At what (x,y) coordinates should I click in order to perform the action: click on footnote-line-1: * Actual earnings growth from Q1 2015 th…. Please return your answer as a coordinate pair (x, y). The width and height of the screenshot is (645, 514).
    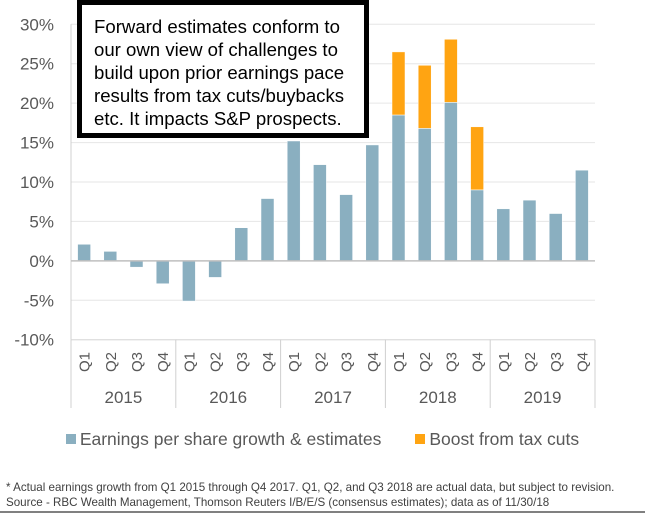
    Looking at the image, I should click on (310, 487).